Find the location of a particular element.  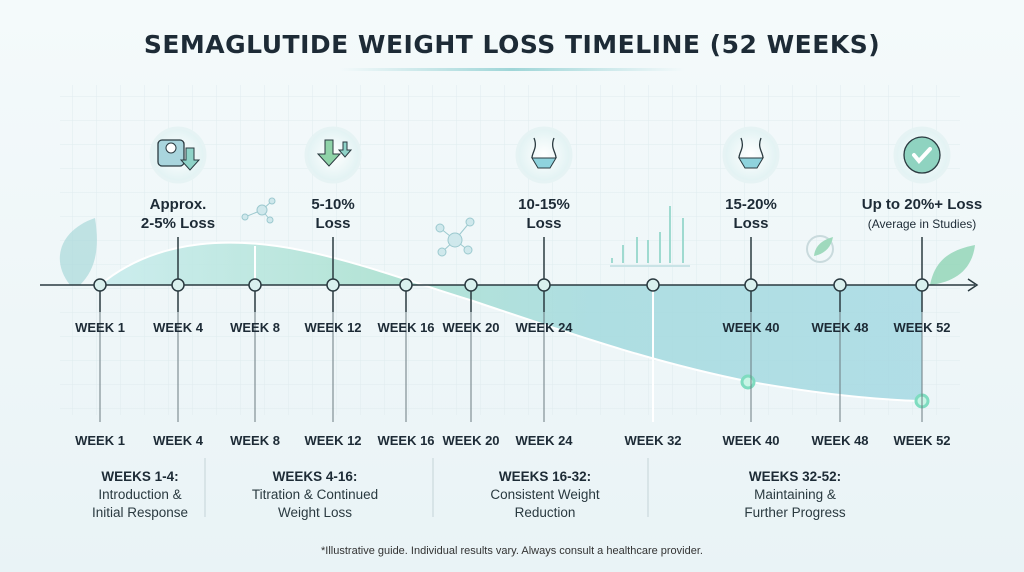

top-week-label: WEEK 16 is located at coordinates (405, 327).